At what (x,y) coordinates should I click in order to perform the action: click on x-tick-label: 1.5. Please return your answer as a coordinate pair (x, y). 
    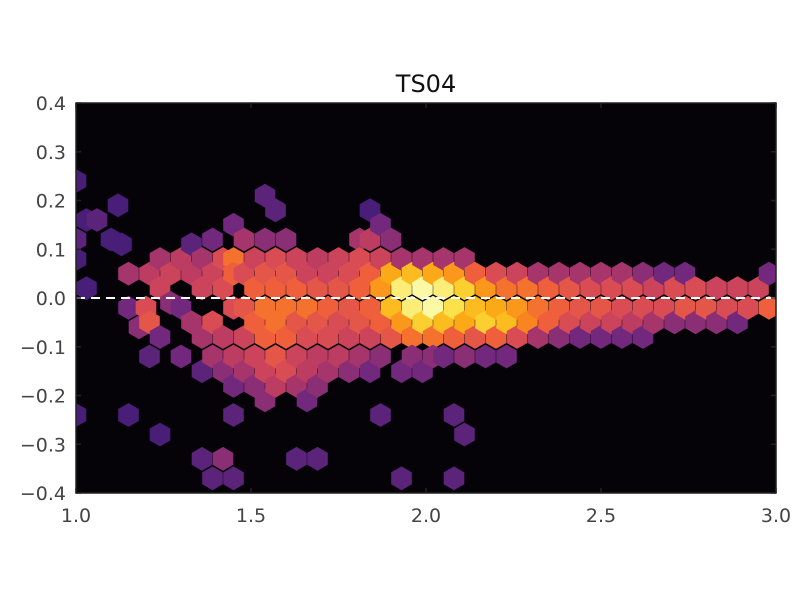
    Looking at the image, I should click on (251, 516).